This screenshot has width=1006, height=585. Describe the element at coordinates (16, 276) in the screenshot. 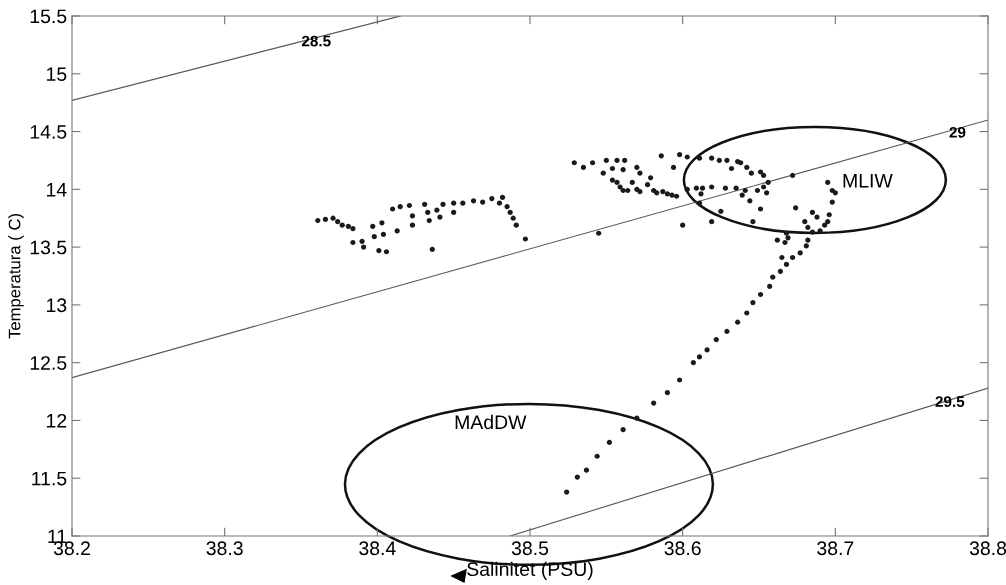

I see `y-axis-title: Temperatura ( C)` at that location.